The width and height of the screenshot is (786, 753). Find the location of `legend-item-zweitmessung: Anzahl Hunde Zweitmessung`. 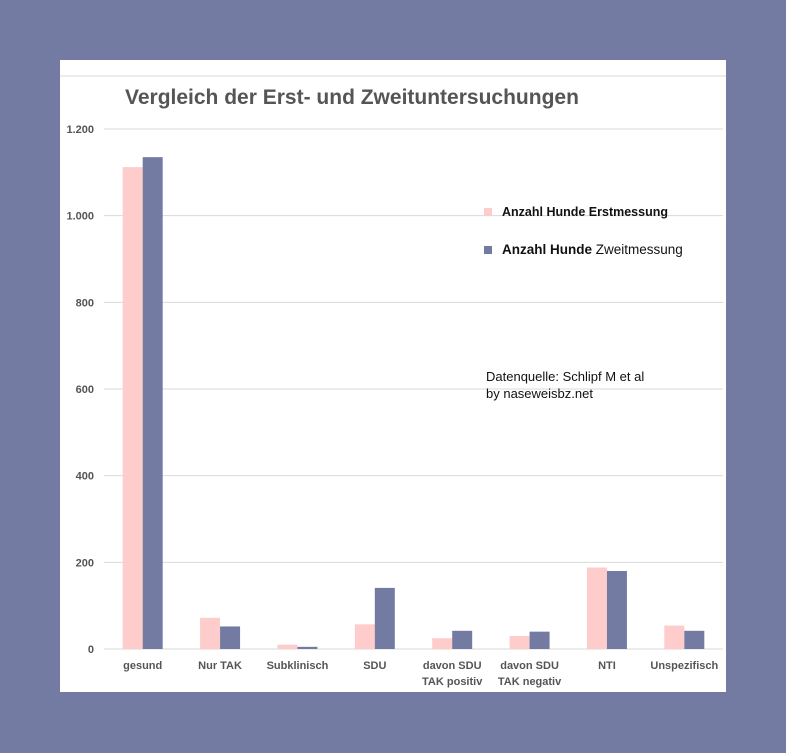

legend-item-zweitmessung: Anzahl Hunde Zweitmessung is located at coordinates (583, 249).